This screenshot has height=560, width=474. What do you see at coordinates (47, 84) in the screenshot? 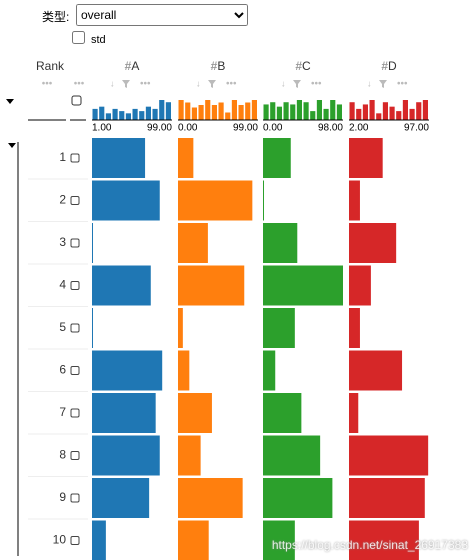
I see `rank-menu: •••` at bounding box center [47, 84].